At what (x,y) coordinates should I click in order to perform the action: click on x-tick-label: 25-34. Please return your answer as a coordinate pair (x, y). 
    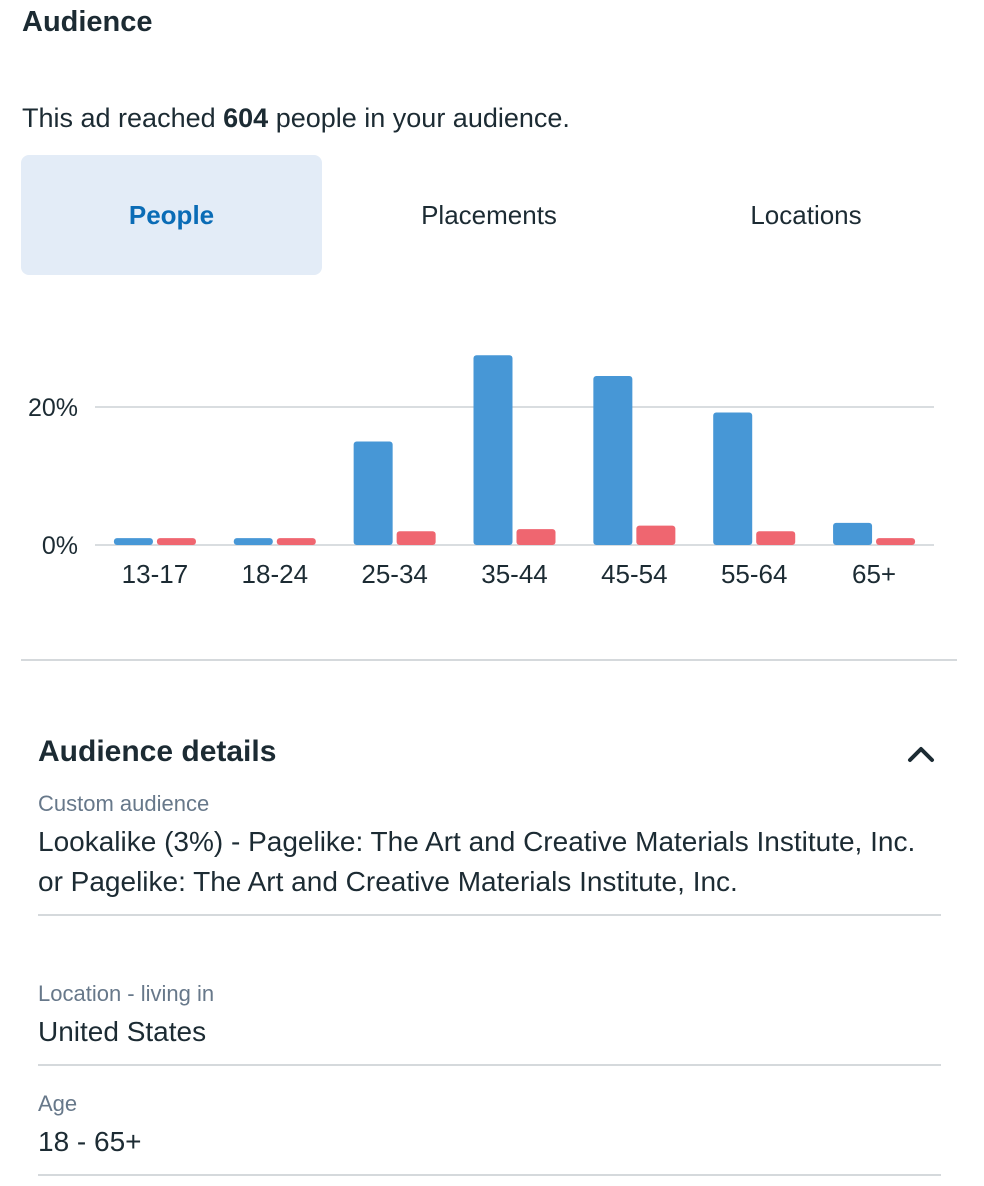
    Looking at the image, I should click on (394, 574).